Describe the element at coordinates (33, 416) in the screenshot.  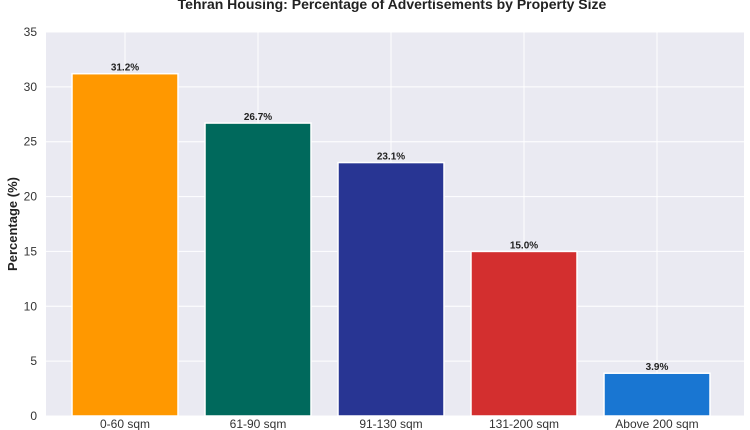
I see `y-tick-label: 0` at that location.